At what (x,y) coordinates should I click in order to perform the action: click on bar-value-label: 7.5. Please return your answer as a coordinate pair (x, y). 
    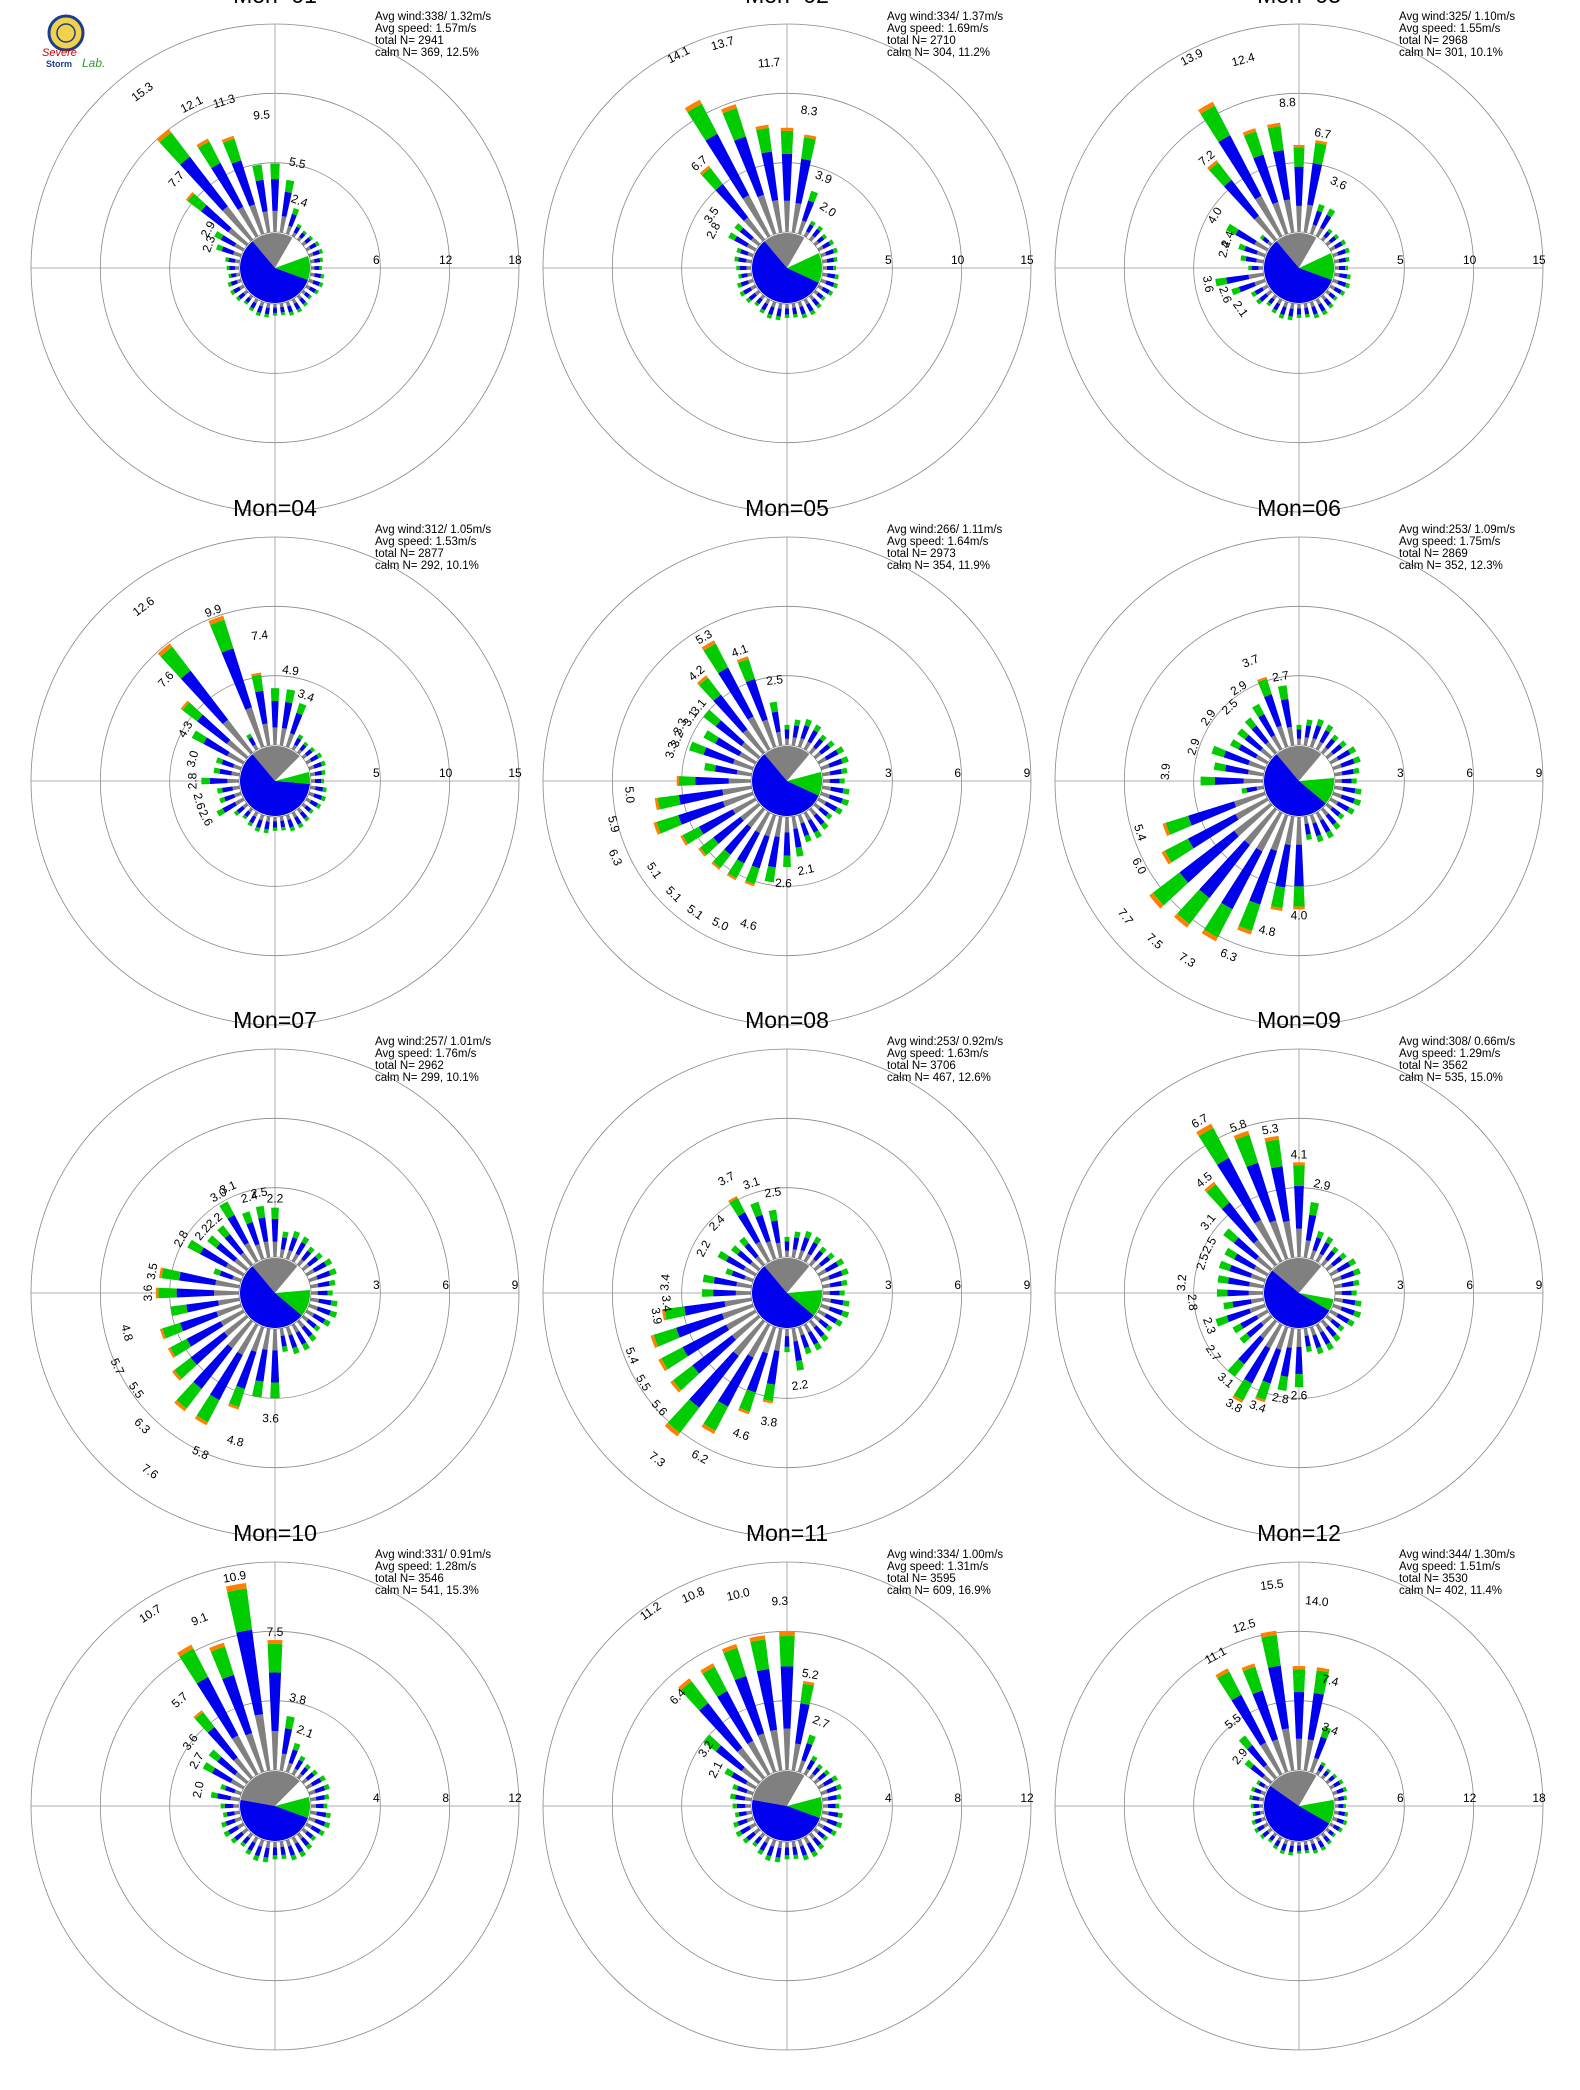
    Looking at the image, I should click on (275, 1632).